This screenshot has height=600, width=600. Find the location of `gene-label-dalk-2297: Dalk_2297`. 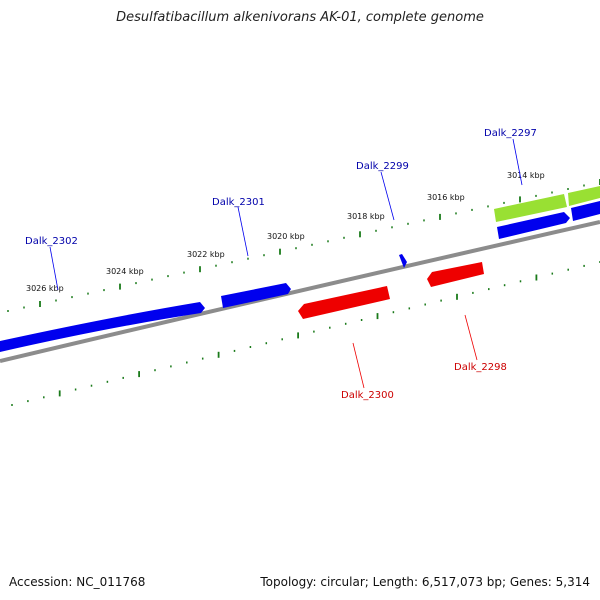

gene-label-dalk-2297: Dalk_2297 is located at coordinates (510, 133).